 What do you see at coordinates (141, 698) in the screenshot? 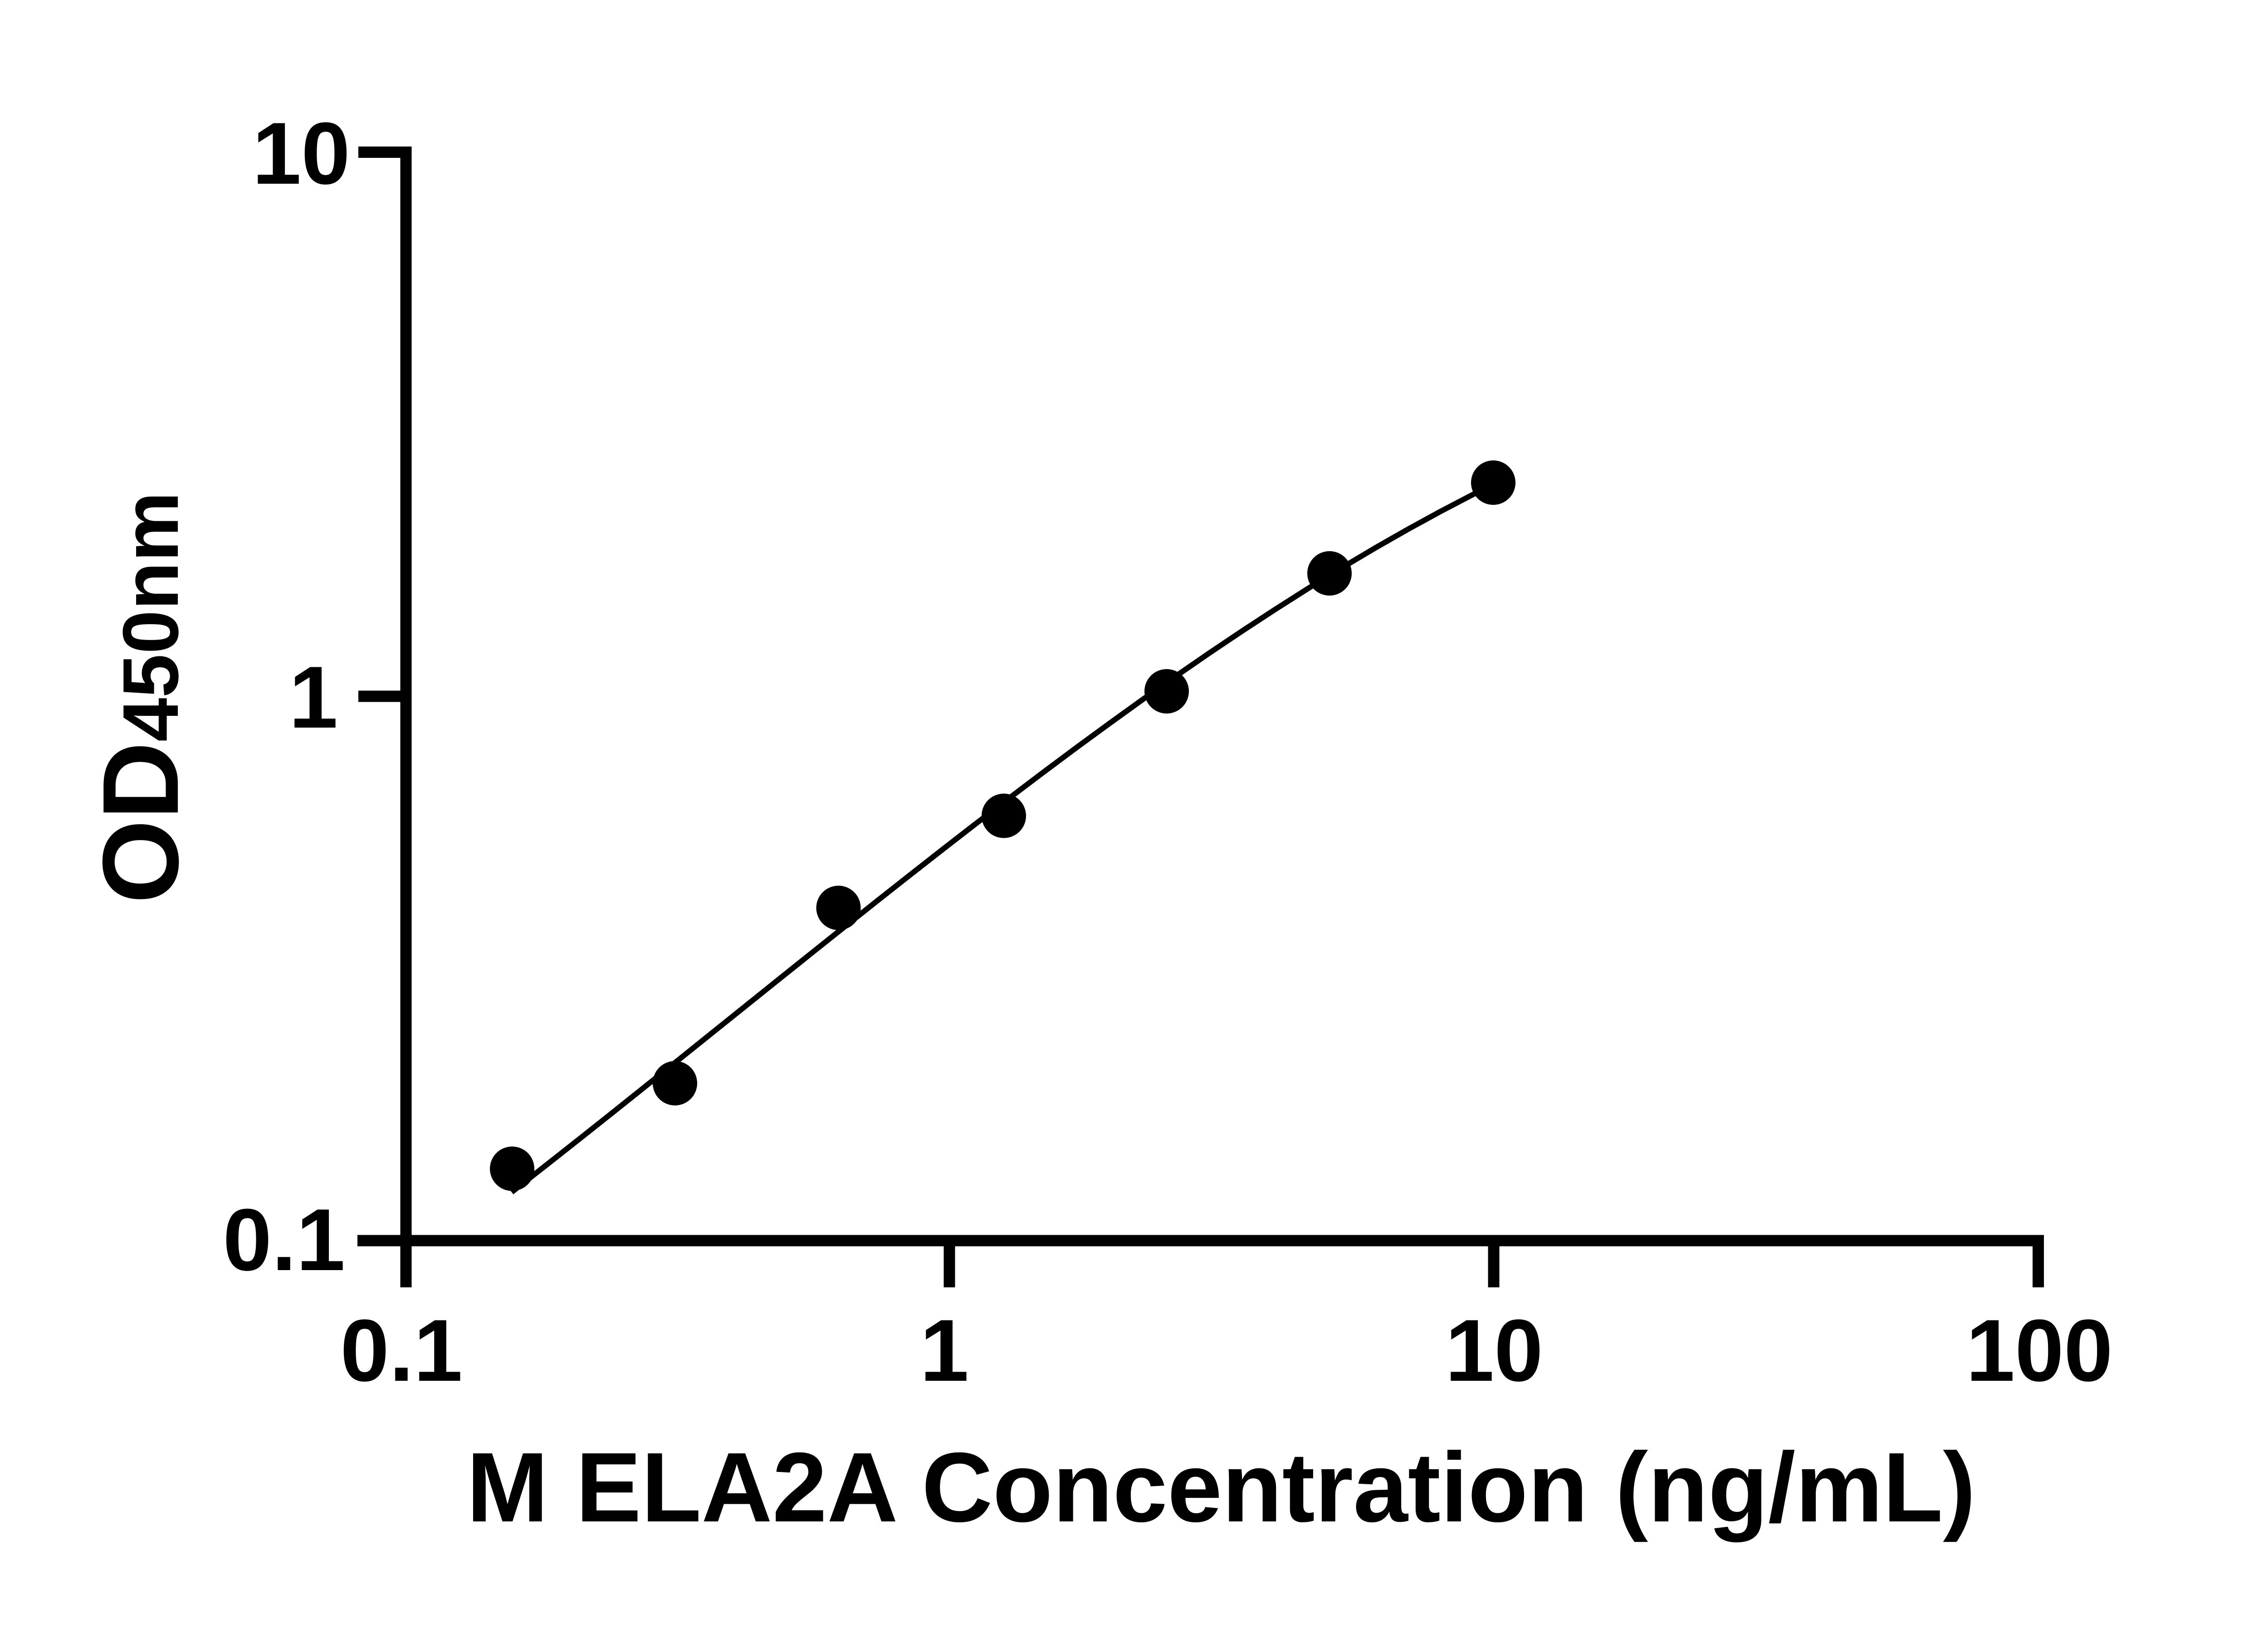
I see `svg-text: OD450nm` at bounding box center [141, 698].